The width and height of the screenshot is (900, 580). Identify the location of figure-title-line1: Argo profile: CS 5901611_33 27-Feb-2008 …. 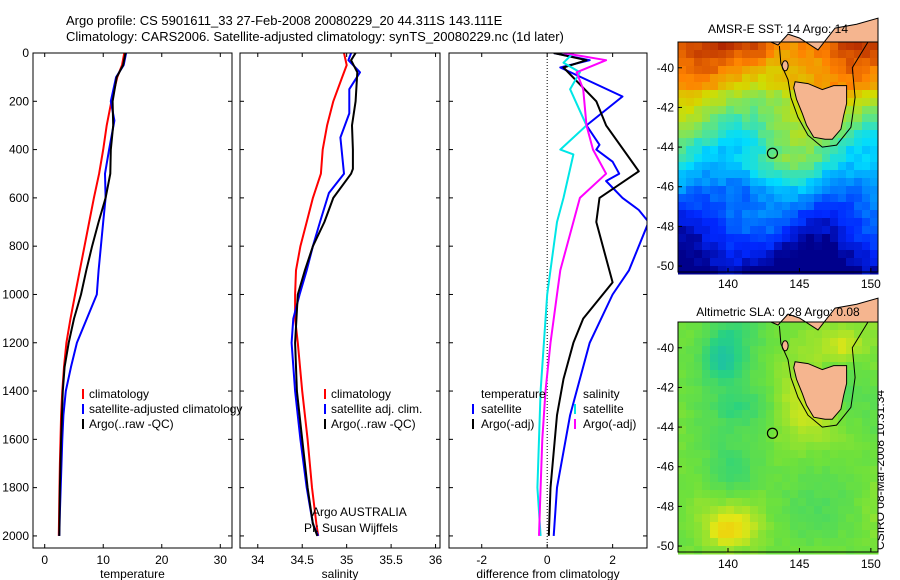
(284, 20).